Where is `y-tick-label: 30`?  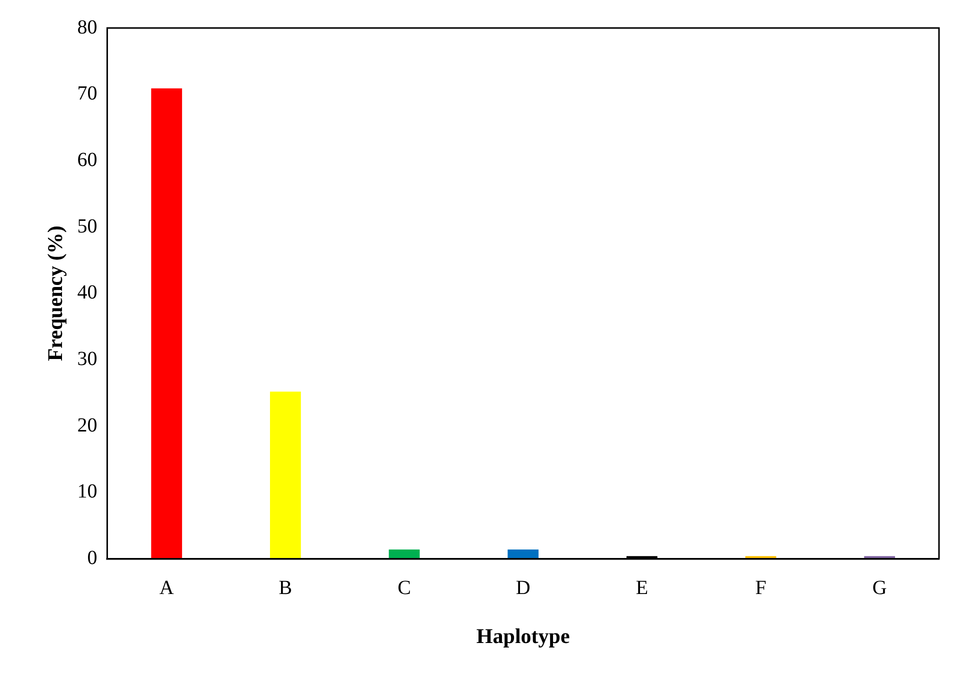
y-tick-label: 30 is located at coordinates (87, 359).